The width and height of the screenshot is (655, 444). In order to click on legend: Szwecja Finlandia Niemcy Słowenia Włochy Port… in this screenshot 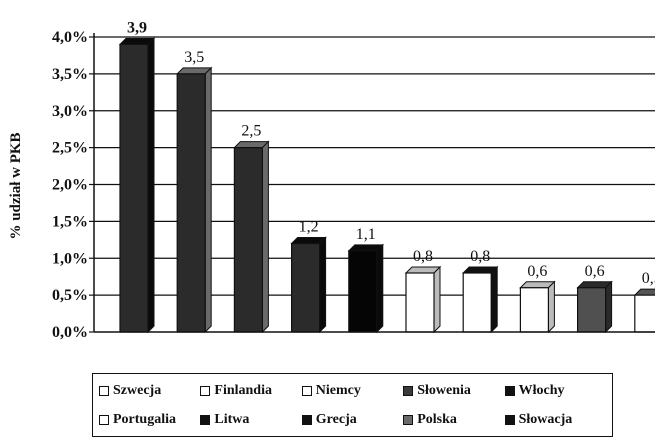, I will do `click(352, 405)`.